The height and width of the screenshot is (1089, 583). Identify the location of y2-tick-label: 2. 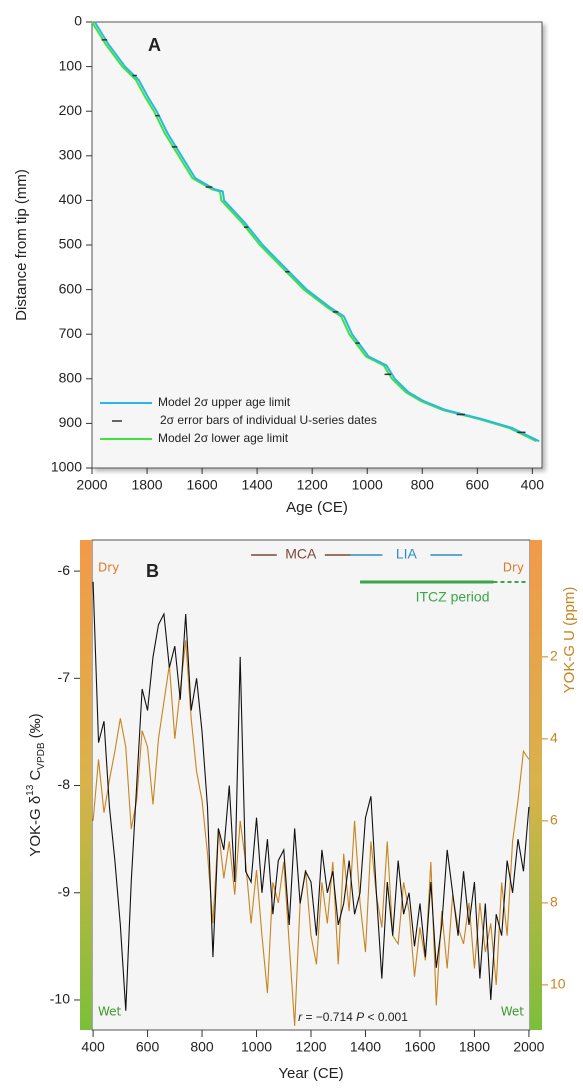
(554, 656).